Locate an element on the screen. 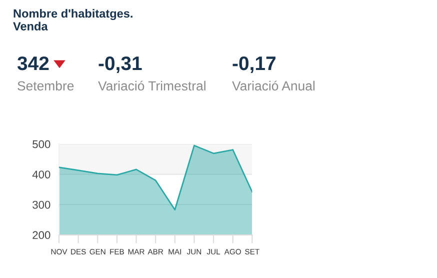  y-tick-label: 300 is located at coordinates (41, 204).